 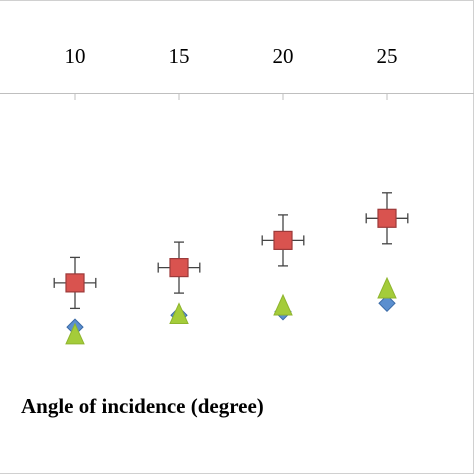 What do you see at coordinates (142, 406) in the screenshot?
I see `x-axis-label: Angle of incidence (degree)` at bounding box center [142, 406].